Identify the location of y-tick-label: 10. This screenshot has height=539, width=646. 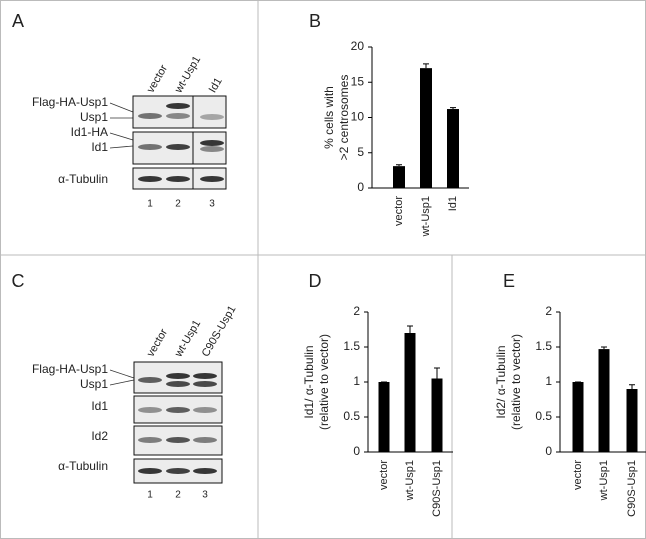
(358, 117).